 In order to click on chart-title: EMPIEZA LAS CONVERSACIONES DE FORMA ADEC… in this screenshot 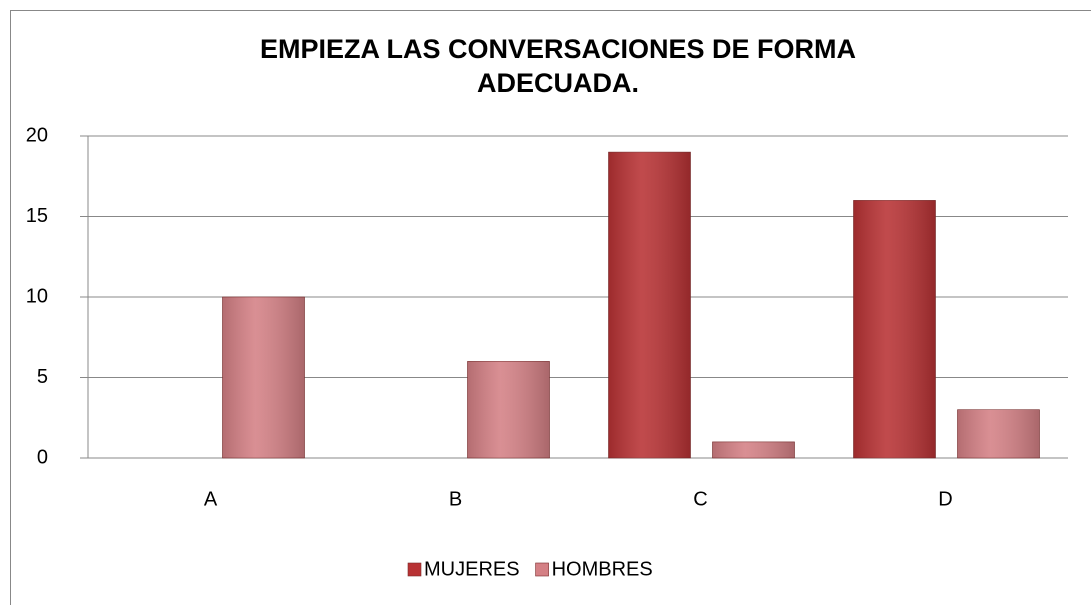, I will do `click(558, 66)`.